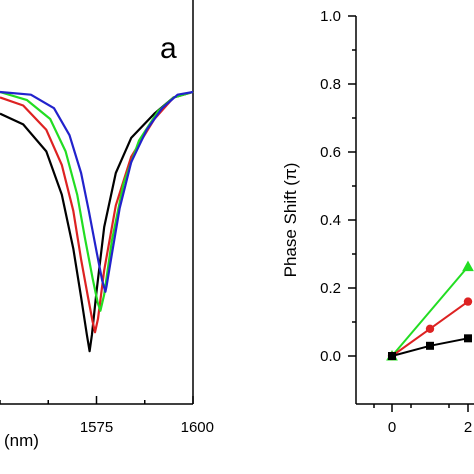 The image size is (474, 474). I want to click on right-series, so click(430, 310).